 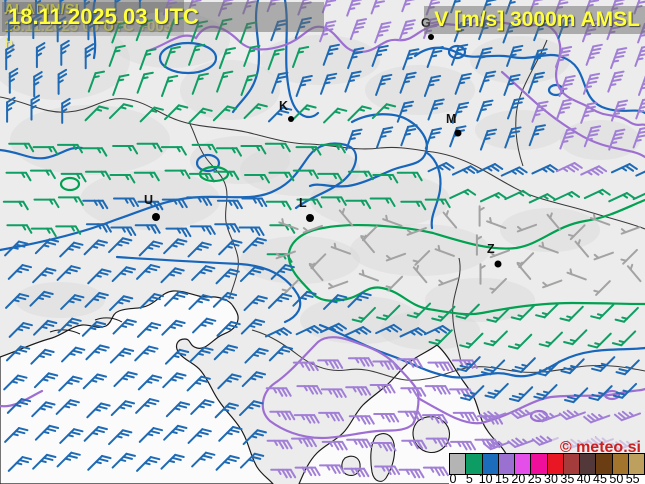 What do you see at coordinates (534, 20) in the screenshot?
I see `variable-label: V [m/s] 3000m AMSL` at bounding box center [534, 20].